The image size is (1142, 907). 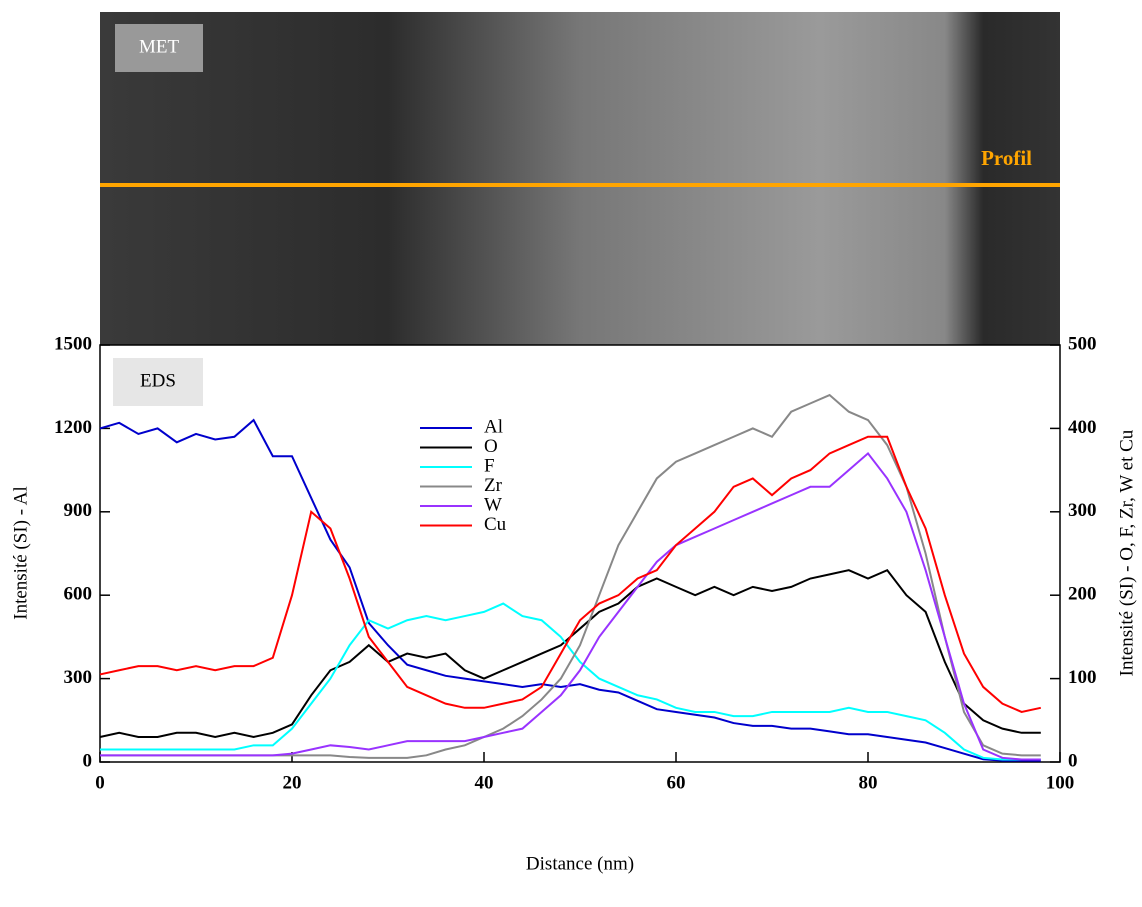 I want to click on image-label: MET, so click(x=159, y=46).